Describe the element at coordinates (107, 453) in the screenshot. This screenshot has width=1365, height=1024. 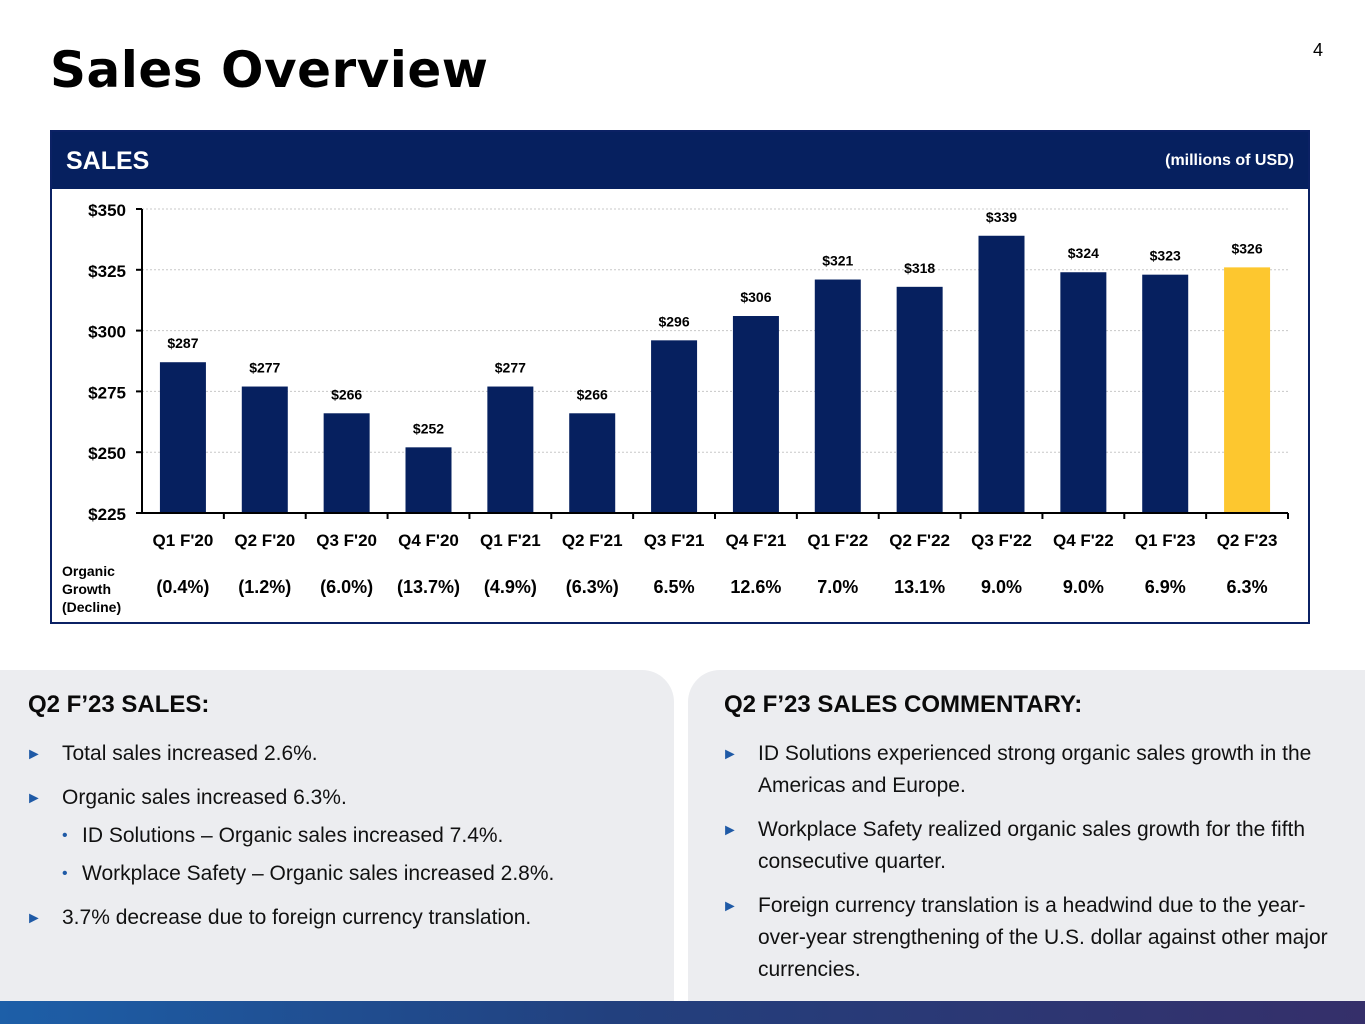
I see `y-tick-label: $250` at that location.